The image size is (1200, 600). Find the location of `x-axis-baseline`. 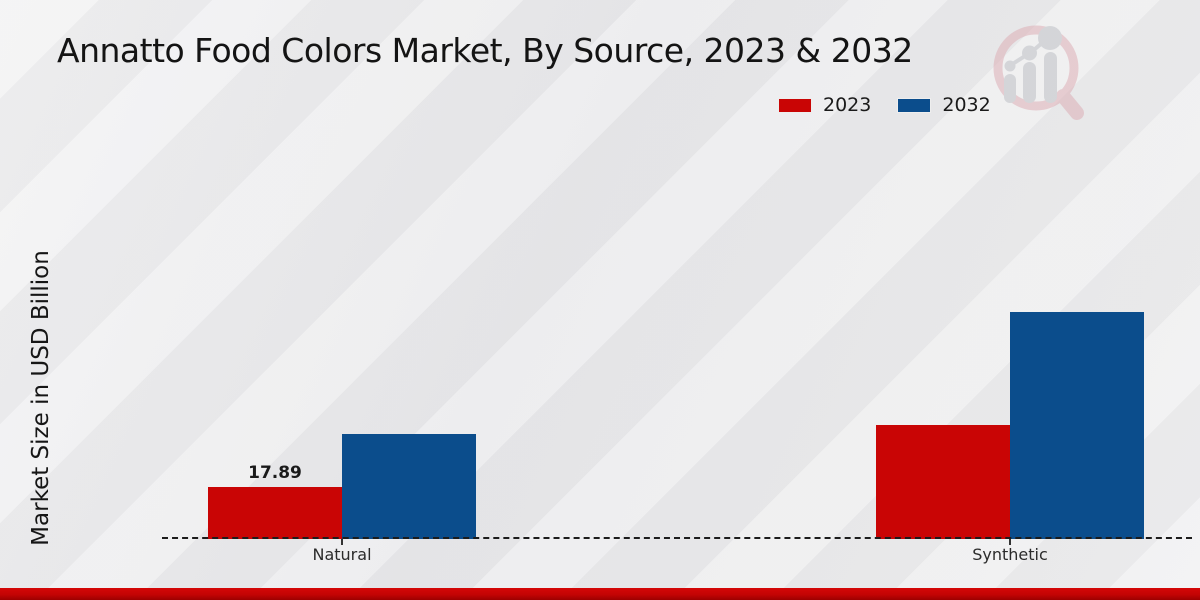

x-axis-baseline is located at coordinates (677, 538).